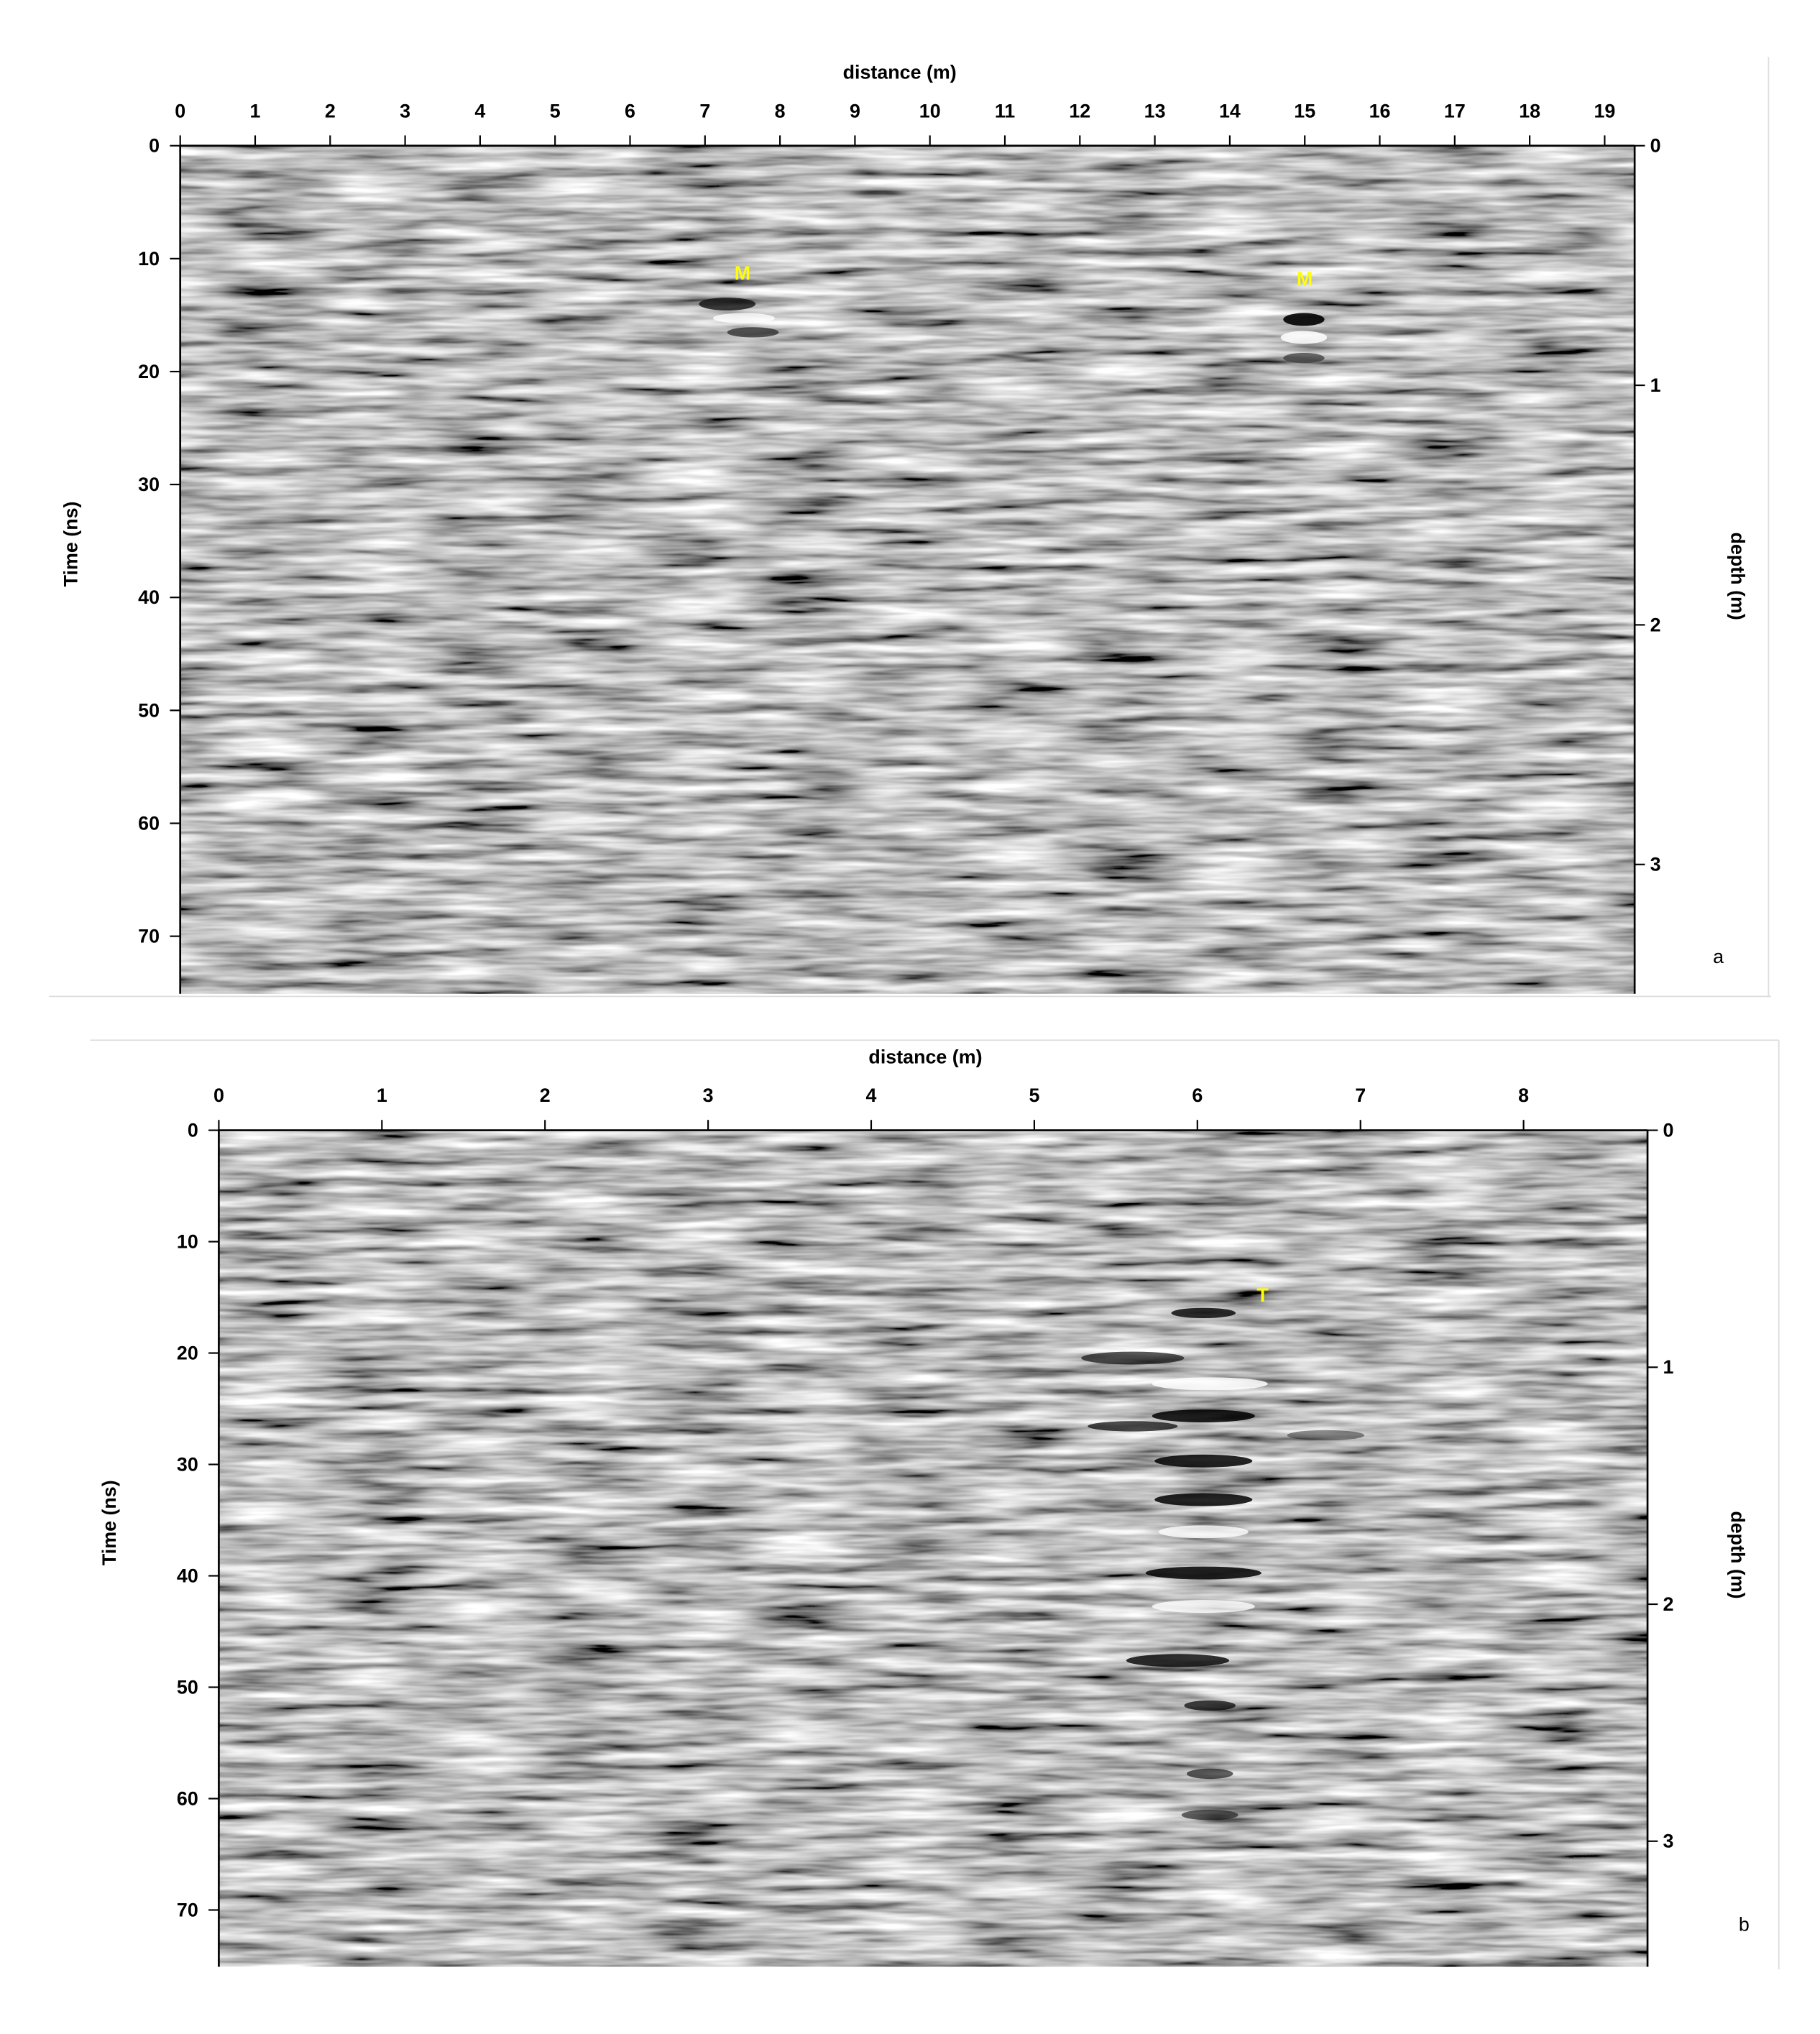  I want to click on hyperbola-anomaly, so click(1013, 331).